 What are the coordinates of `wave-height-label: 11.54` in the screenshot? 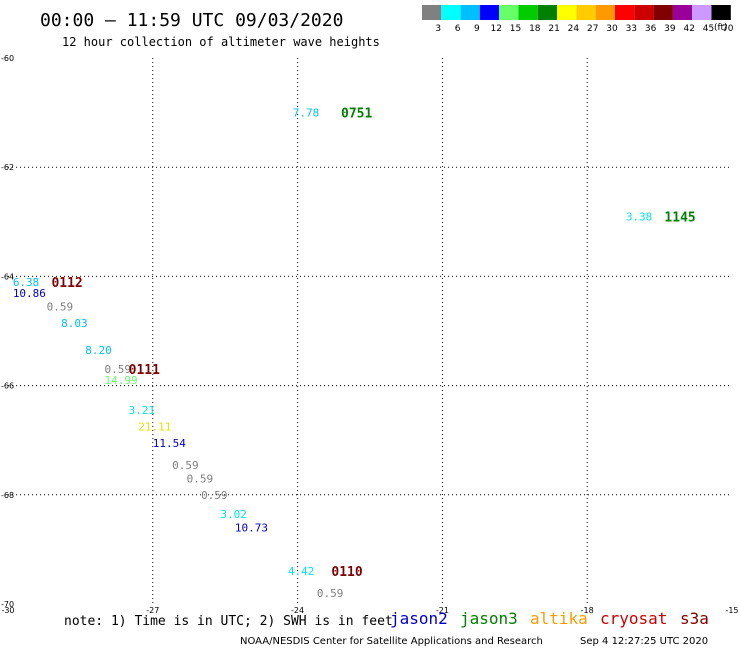 It's located at (169, 443).